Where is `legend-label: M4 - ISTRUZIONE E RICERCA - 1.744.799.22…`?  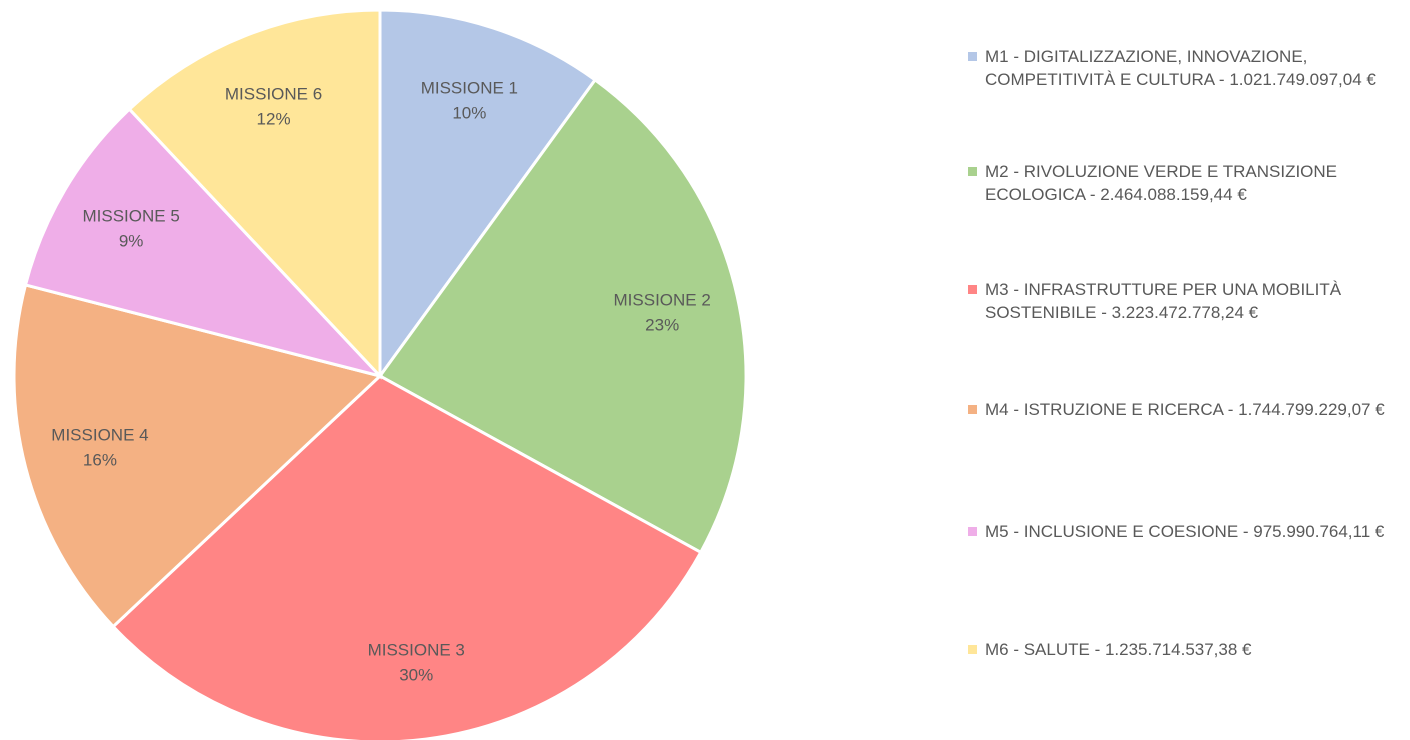
legend-label: M4 - ISTRUZIONE E RICERCA - 1.744.799.22… is located at coordinates (1185, 409).